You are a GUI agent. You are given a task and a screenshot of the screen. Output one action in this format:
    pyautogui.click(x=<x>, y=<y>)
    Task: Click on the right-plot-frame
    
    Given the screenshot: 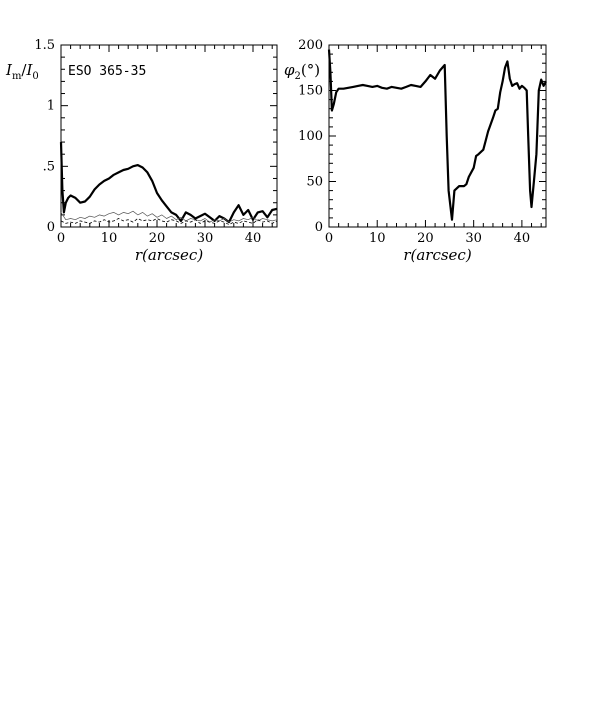 What is the action you would take?
    pyautogui.click(x=437, y=136)
    